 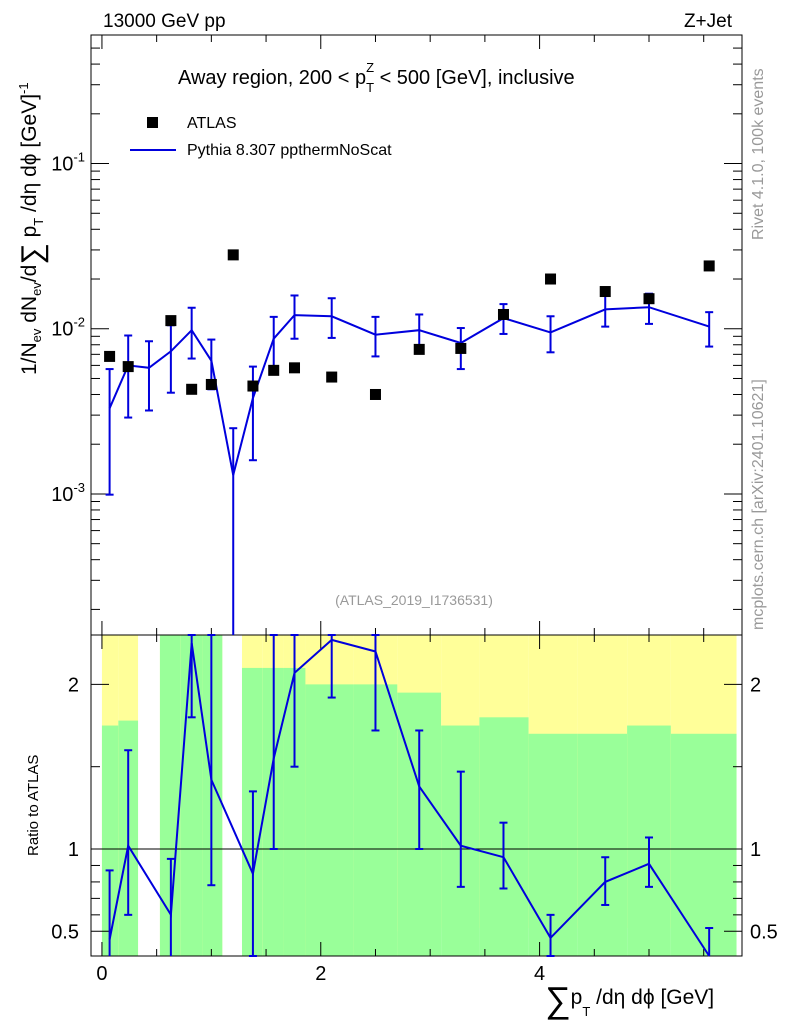 What do you see at coordinates (320, 974) in the screenshot?
I see `x-tick-label: 2` at bounding box center [320, 974].